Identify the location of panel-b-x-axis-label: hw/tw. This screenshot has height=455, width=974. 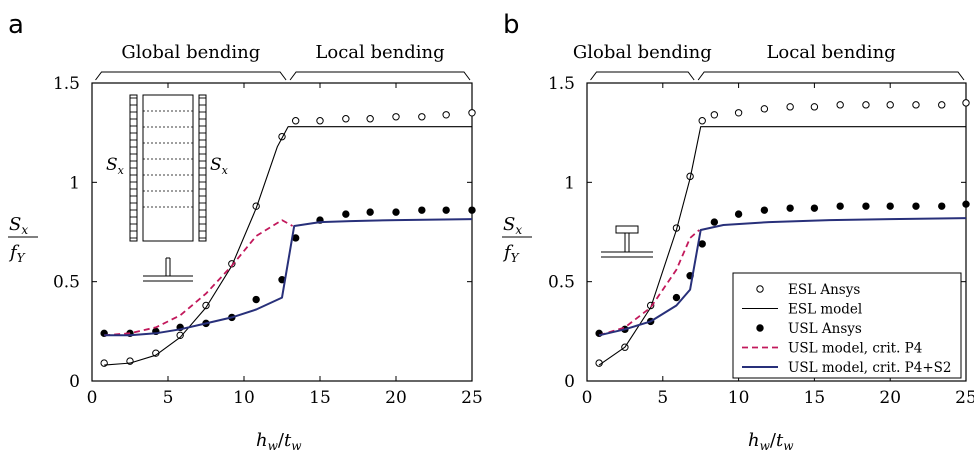
(771, 441).